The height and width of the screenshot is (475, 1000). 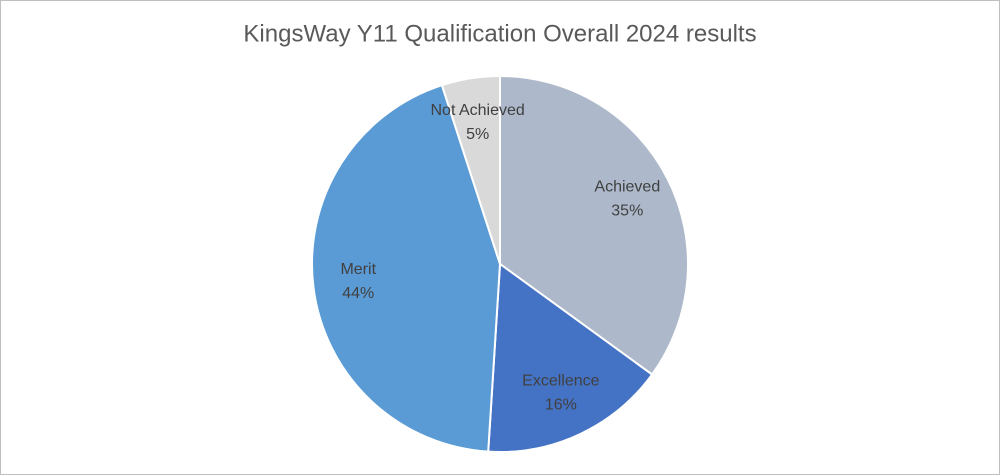 What do you see at coordinates (358, 269) in the screenshot?
I see `slice-label: Merit` at bounding box center [358, 269].